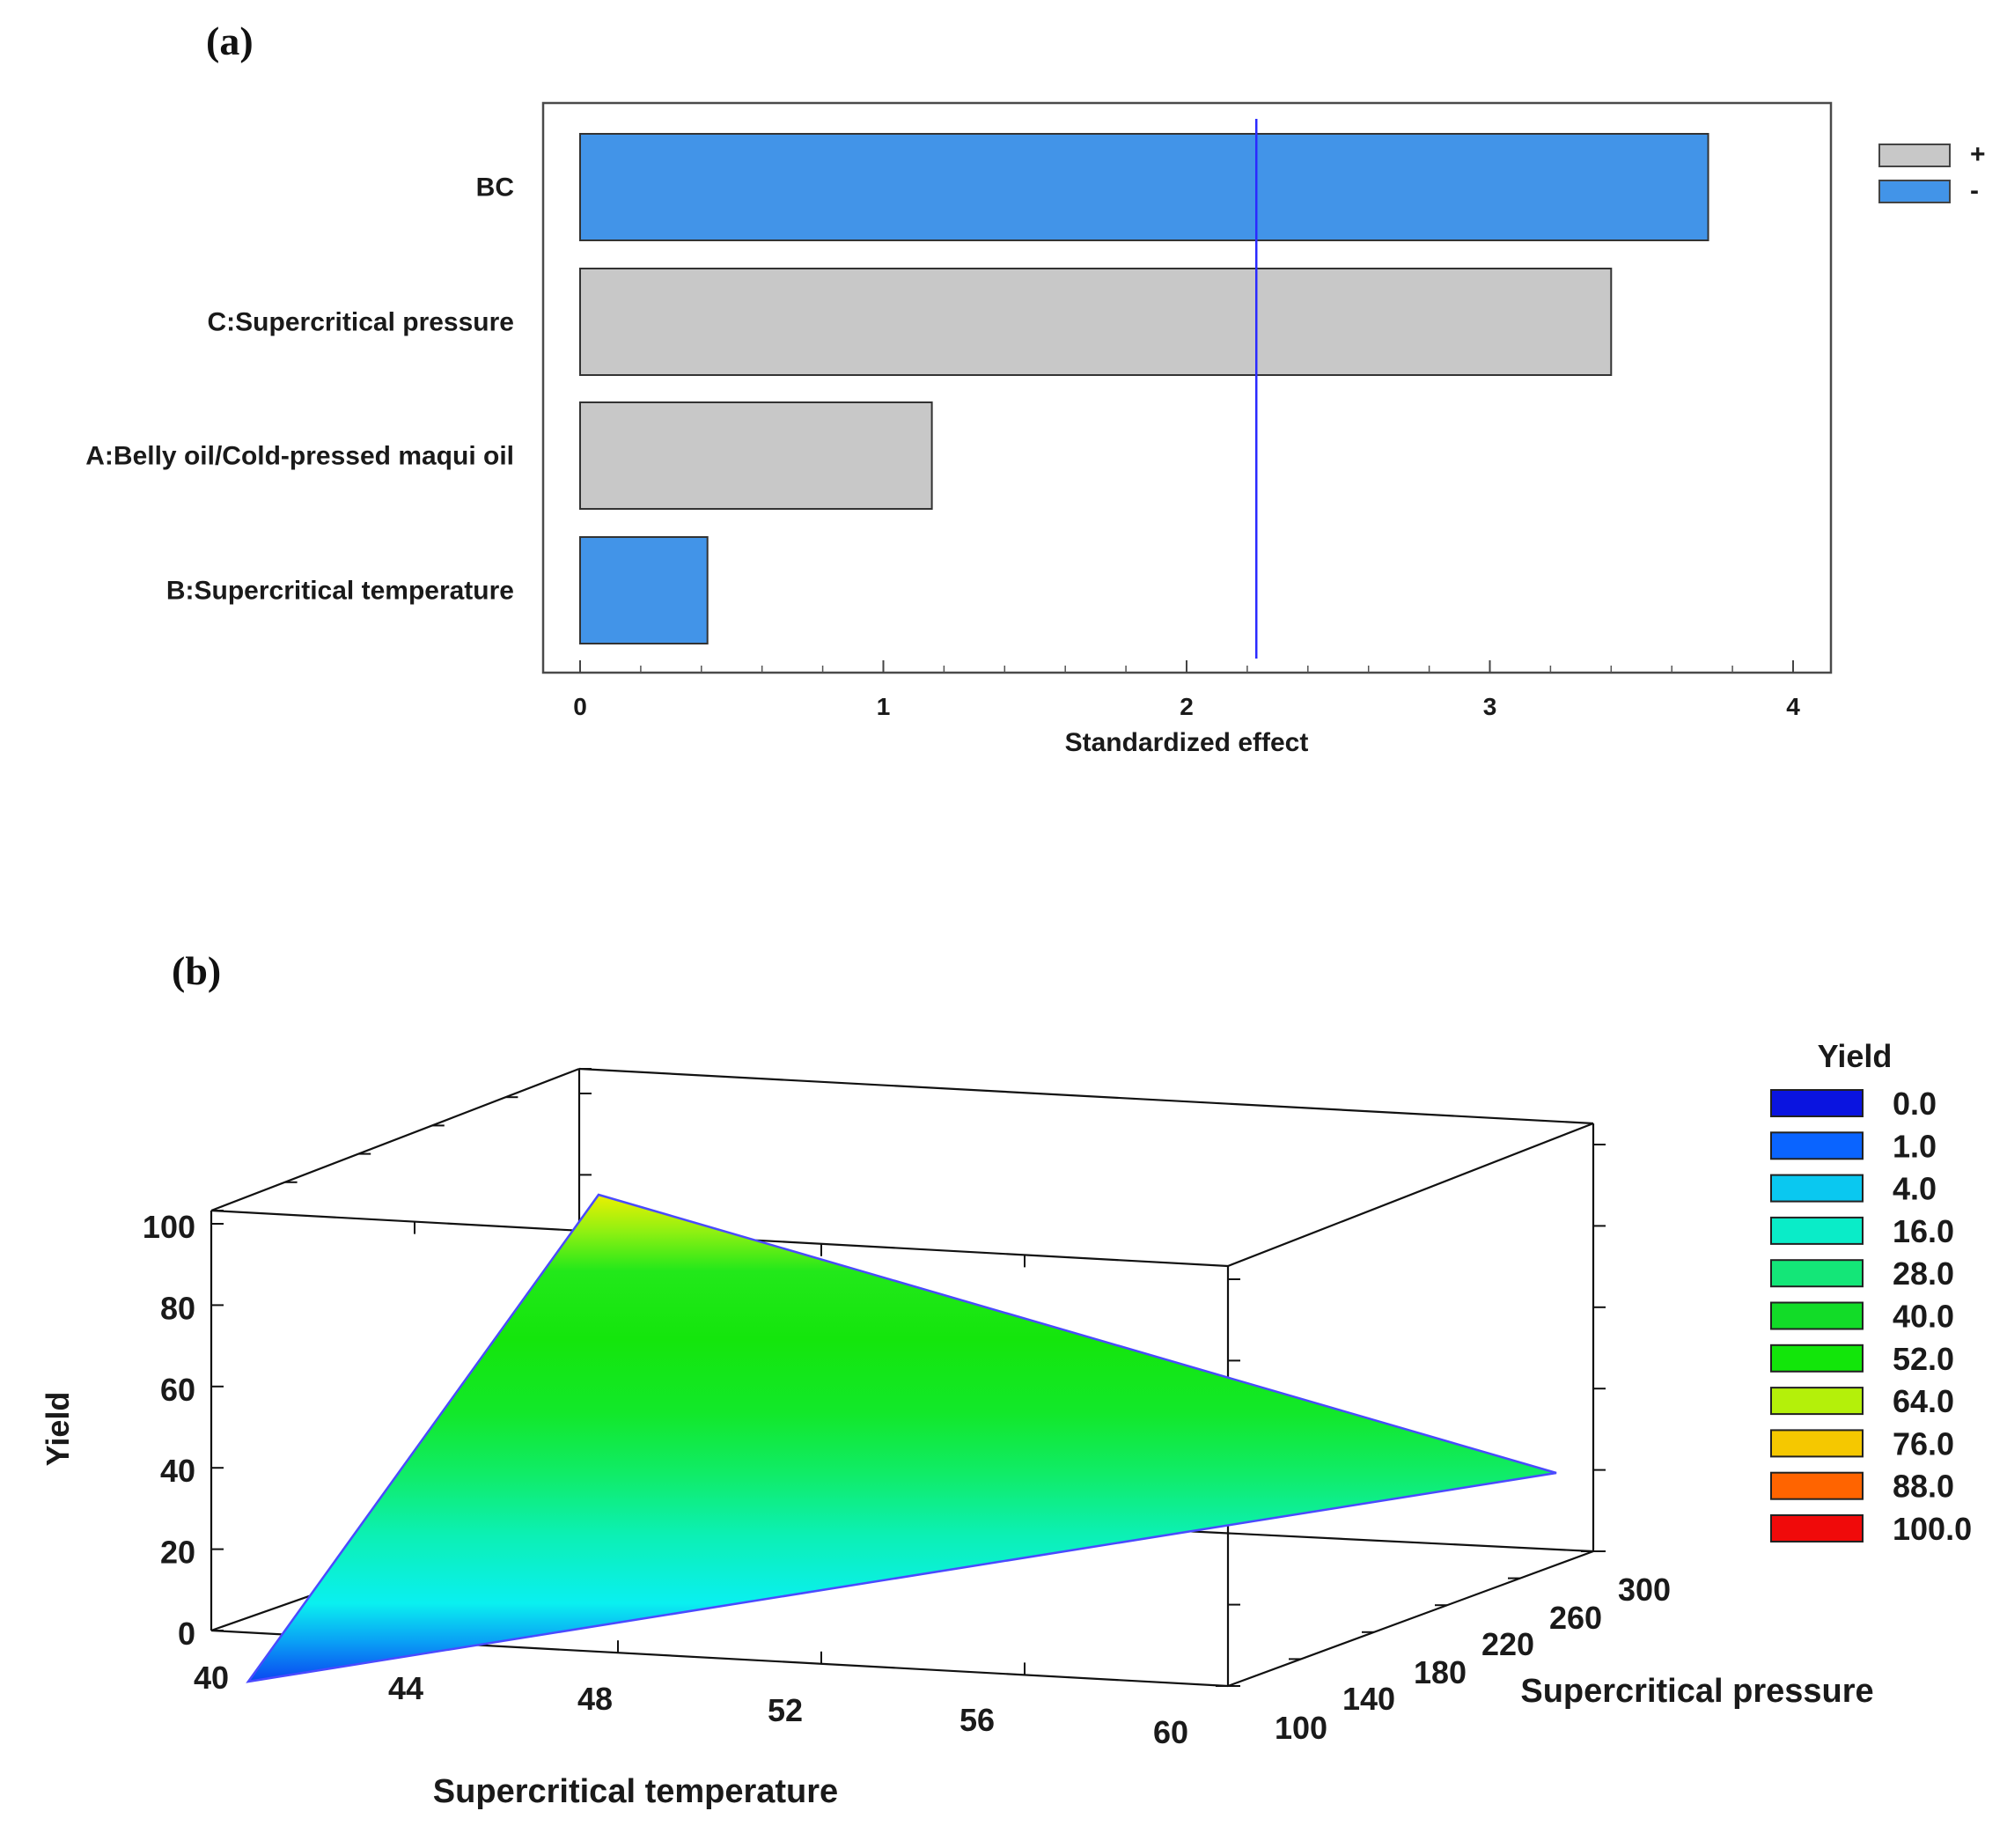 The width and height of the screenshot is (2007, 1848). I want to click on y-tick-label: 220, so click(1507, 1644).